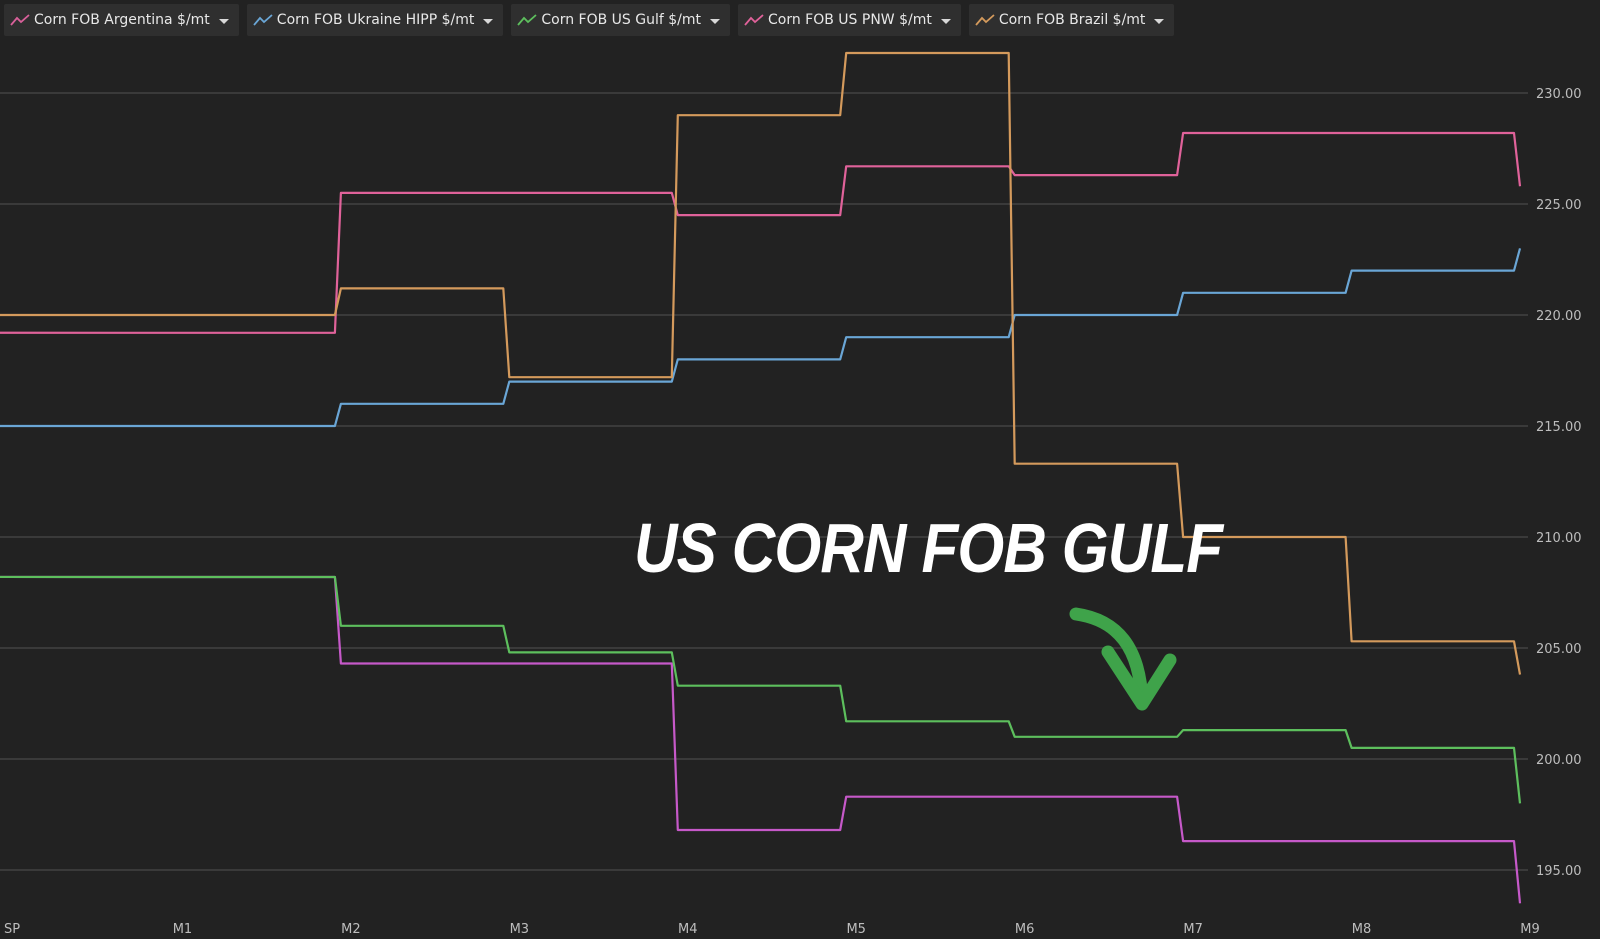 Image resolution: width=1600 pixels, height=939 pixels. I want to click on y-tick-label: 230.00, so click(1559, 94).